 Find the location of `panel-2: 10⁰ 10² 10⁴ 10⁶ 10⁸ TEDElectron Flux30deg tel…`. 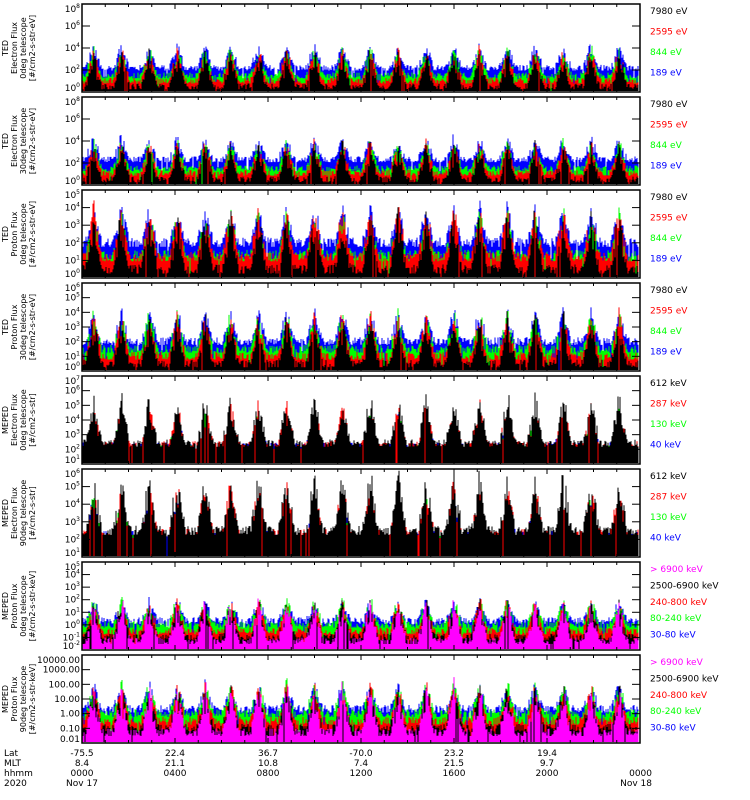

panel-2: 10⁰ 10² 10⁴ 10⁶ 10⁸ TEDElectron Flux30deg tel… is located at coordinates (344, 141).